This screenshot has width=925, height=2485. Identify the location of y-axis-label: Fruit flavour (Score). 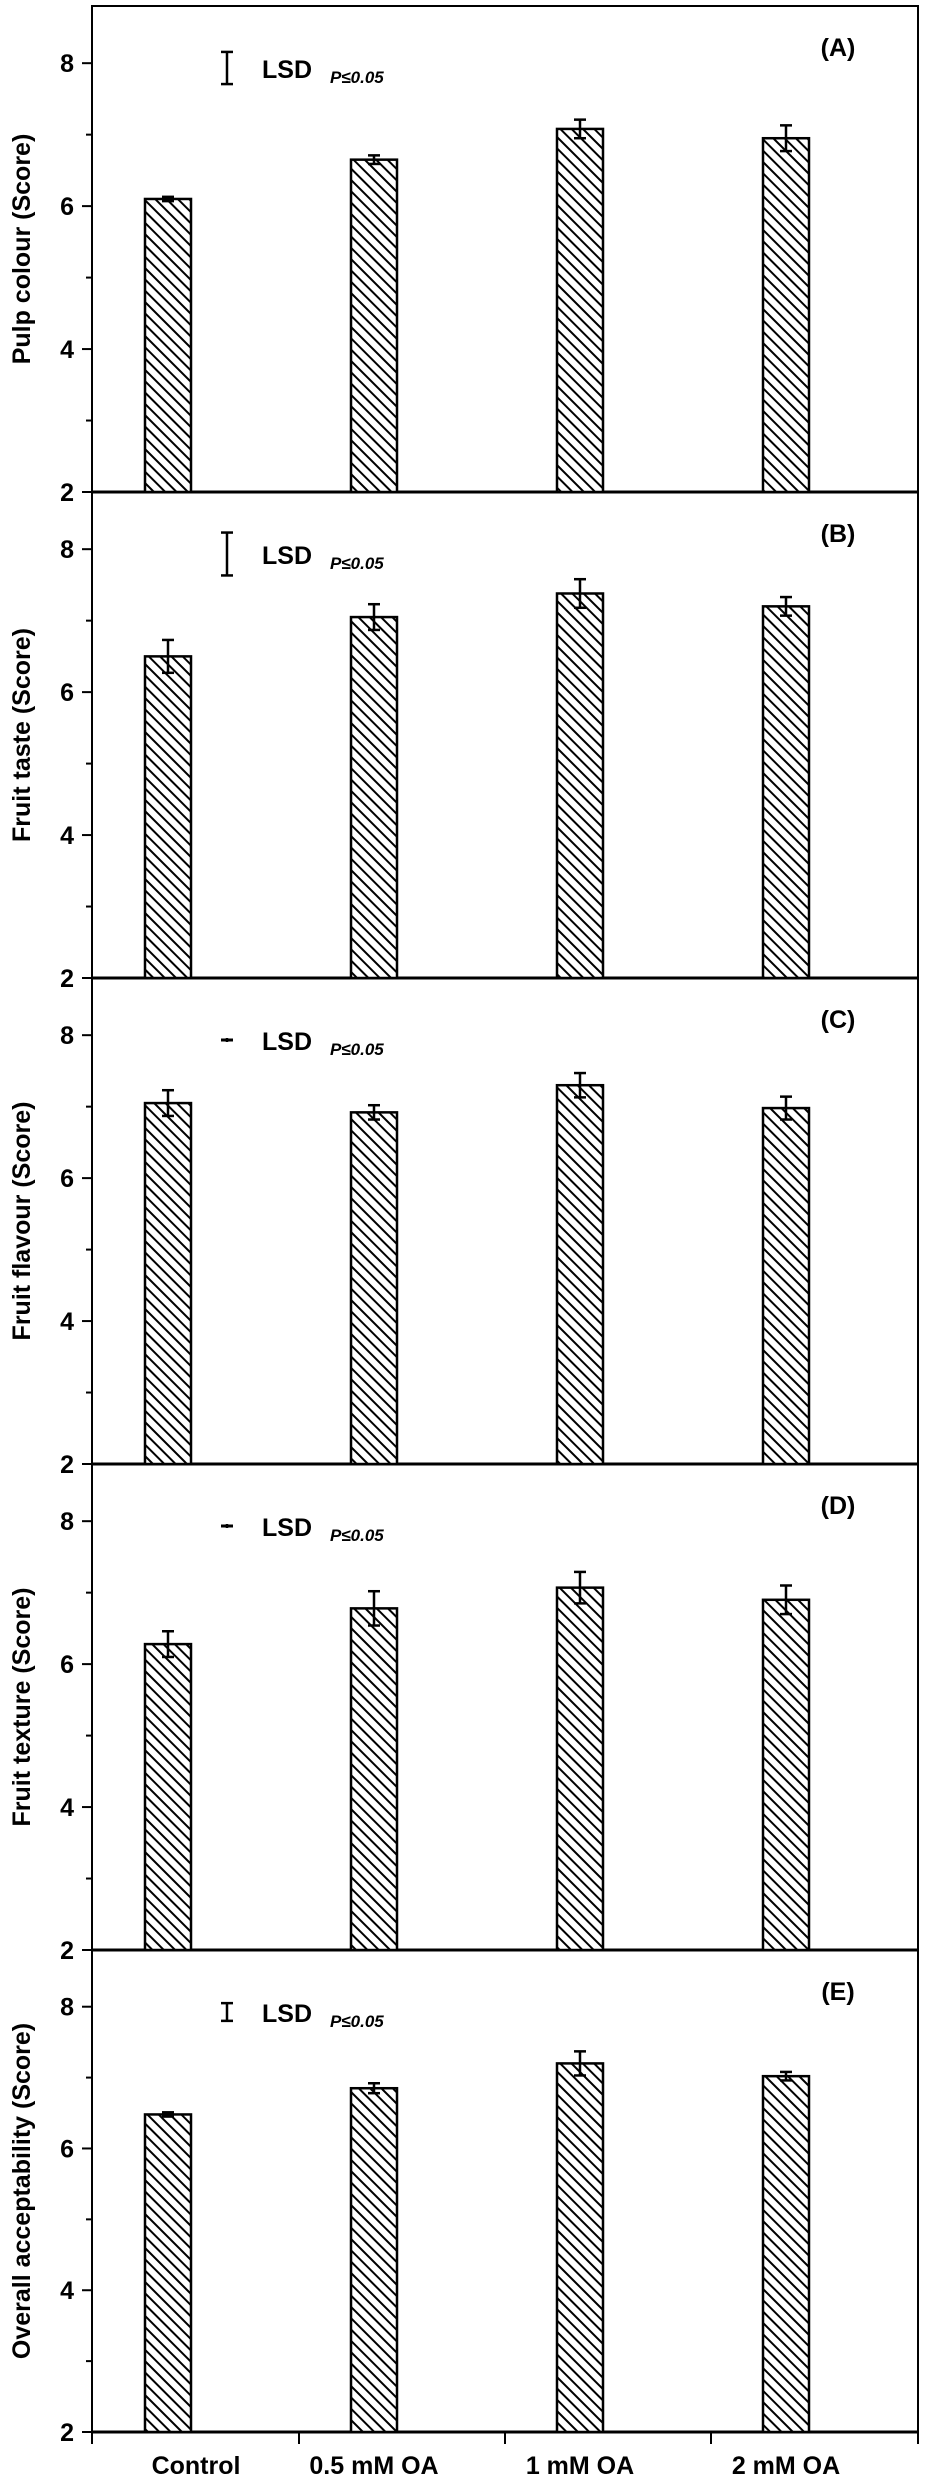
(22, 1221).